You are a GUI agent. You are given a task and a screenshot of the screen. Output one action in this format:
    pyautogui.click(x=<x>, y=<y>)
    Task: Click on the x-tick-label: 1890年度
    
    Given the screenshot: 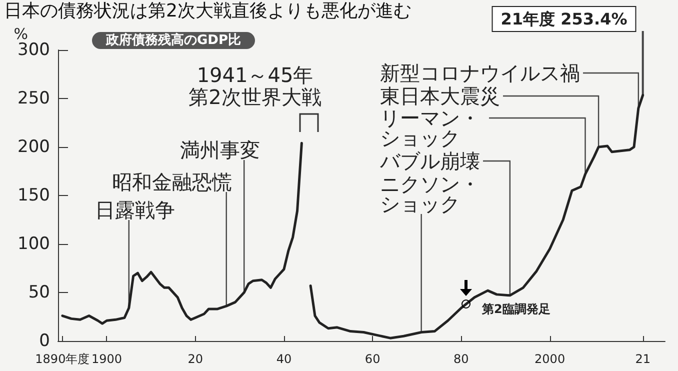 What is the action you would take?
    pyautogui.click(x=62, y=359)
    